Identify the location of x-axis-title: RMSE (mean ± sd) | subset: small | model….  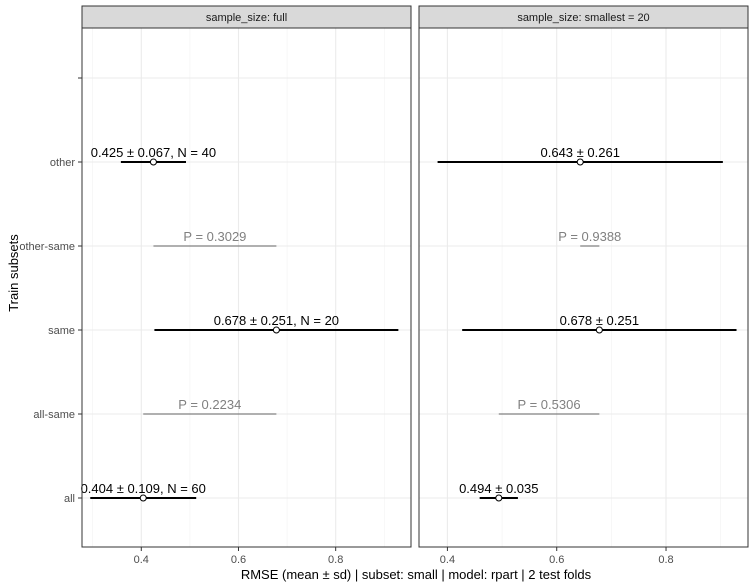
(416, 574).